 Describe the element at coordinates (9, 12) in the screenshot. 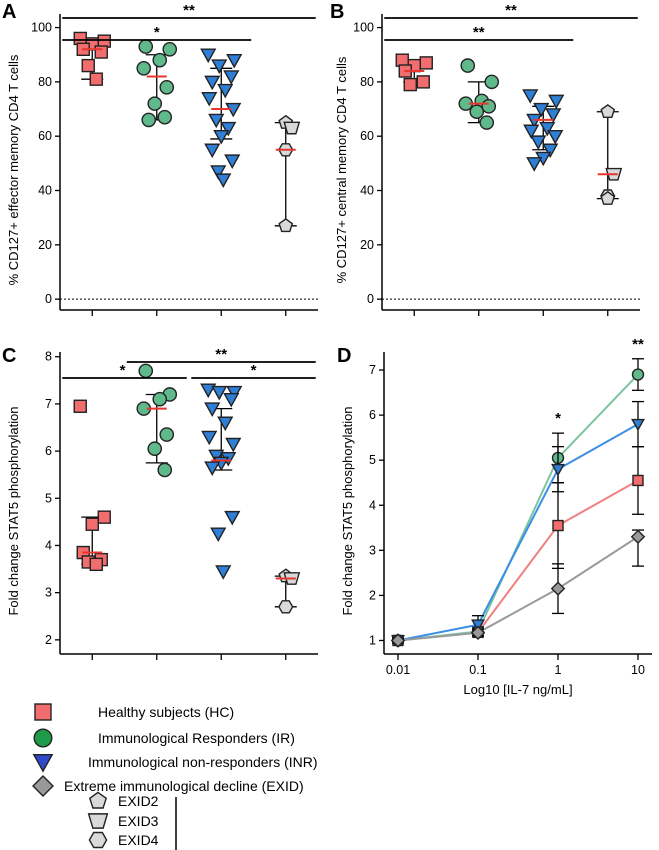

I see `panel-letter: A` at that location.